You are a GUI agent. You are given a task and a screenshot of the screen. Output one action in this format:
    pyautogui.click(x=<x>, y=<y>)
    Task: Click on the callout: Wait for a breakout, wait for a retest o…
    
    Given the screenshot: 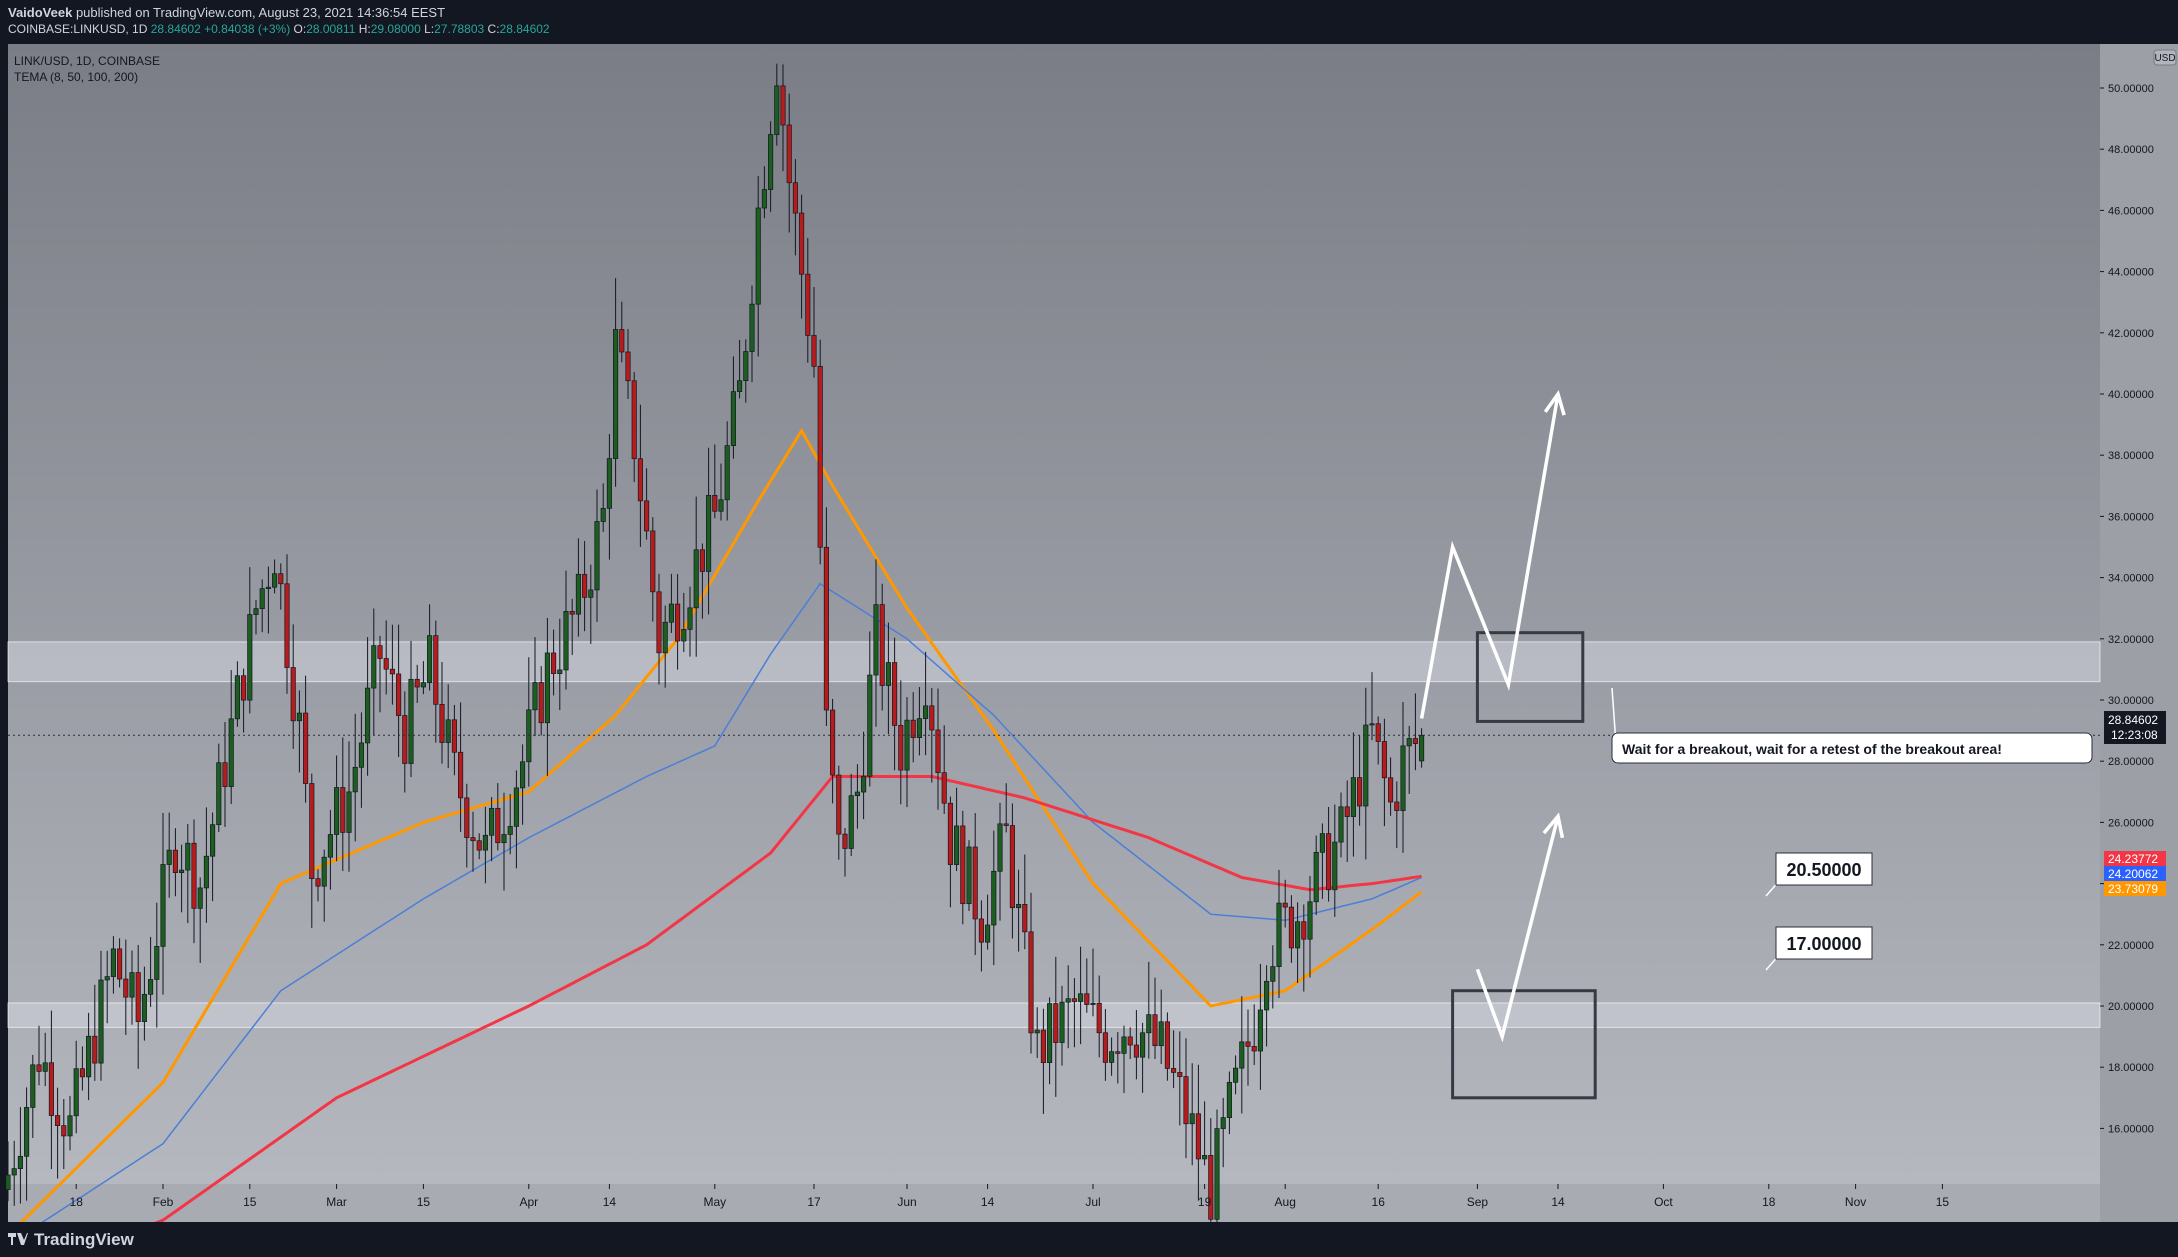 What is the action you would take?
    pyautogui.click(x=1852, y=725)
    